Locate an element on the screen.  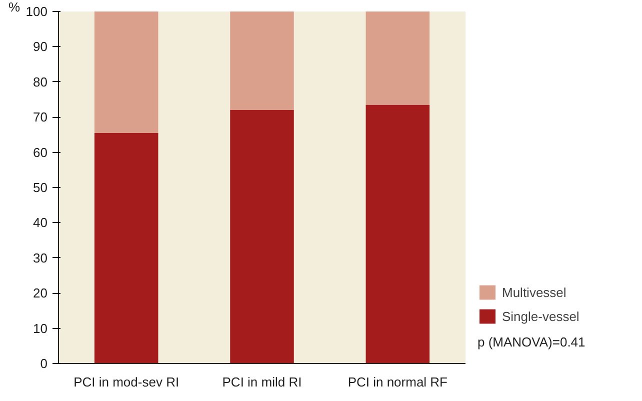
y-tick-label: 0 is located at coordinates (44, 363).